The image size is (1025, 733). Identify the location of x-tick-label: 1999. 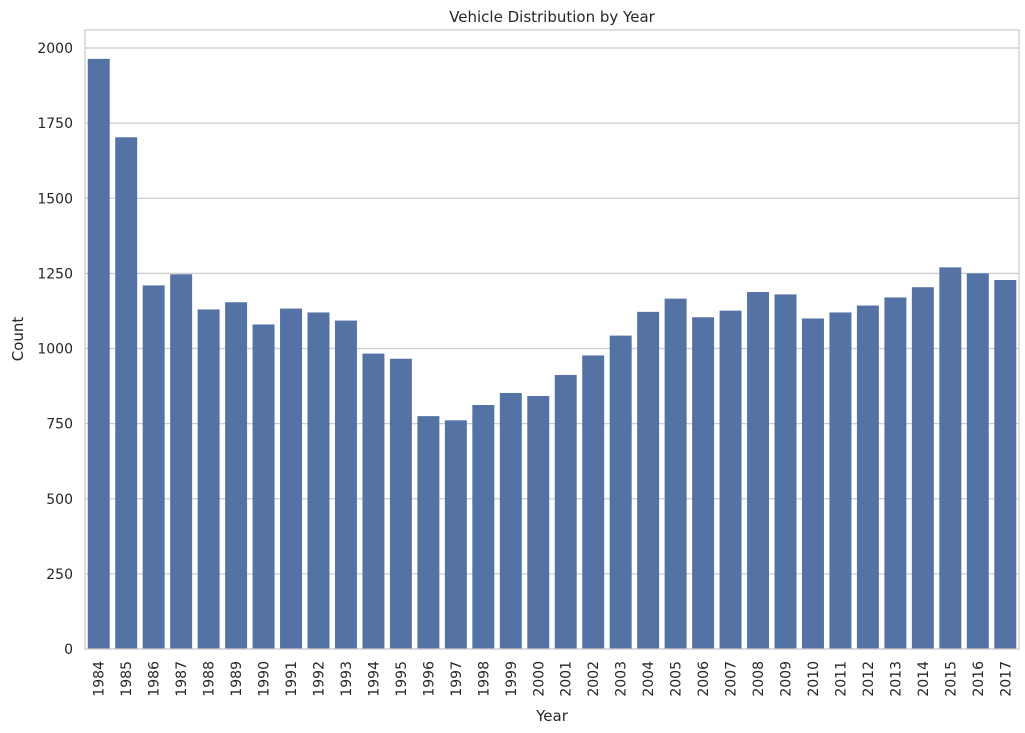
(512, 679).